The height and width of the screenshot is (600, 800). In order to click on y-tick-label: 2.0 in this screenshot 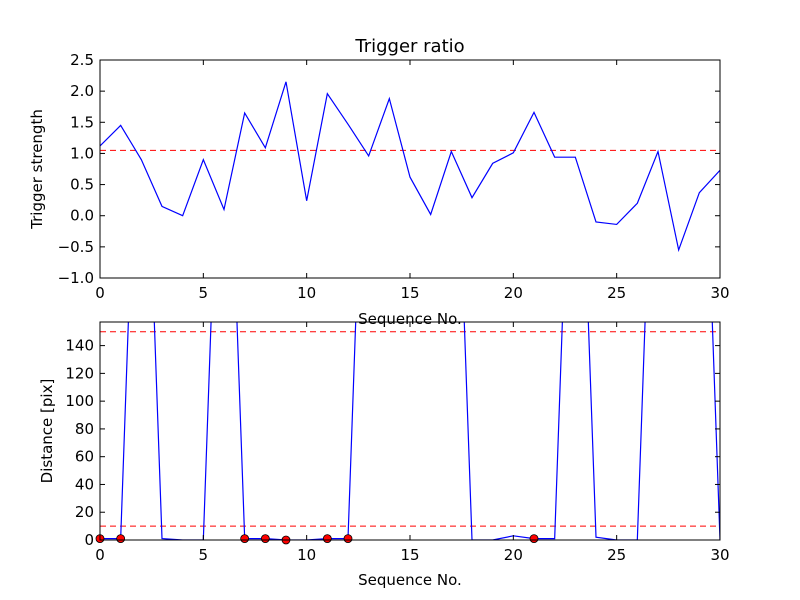, I will do `click(82, 91)`.